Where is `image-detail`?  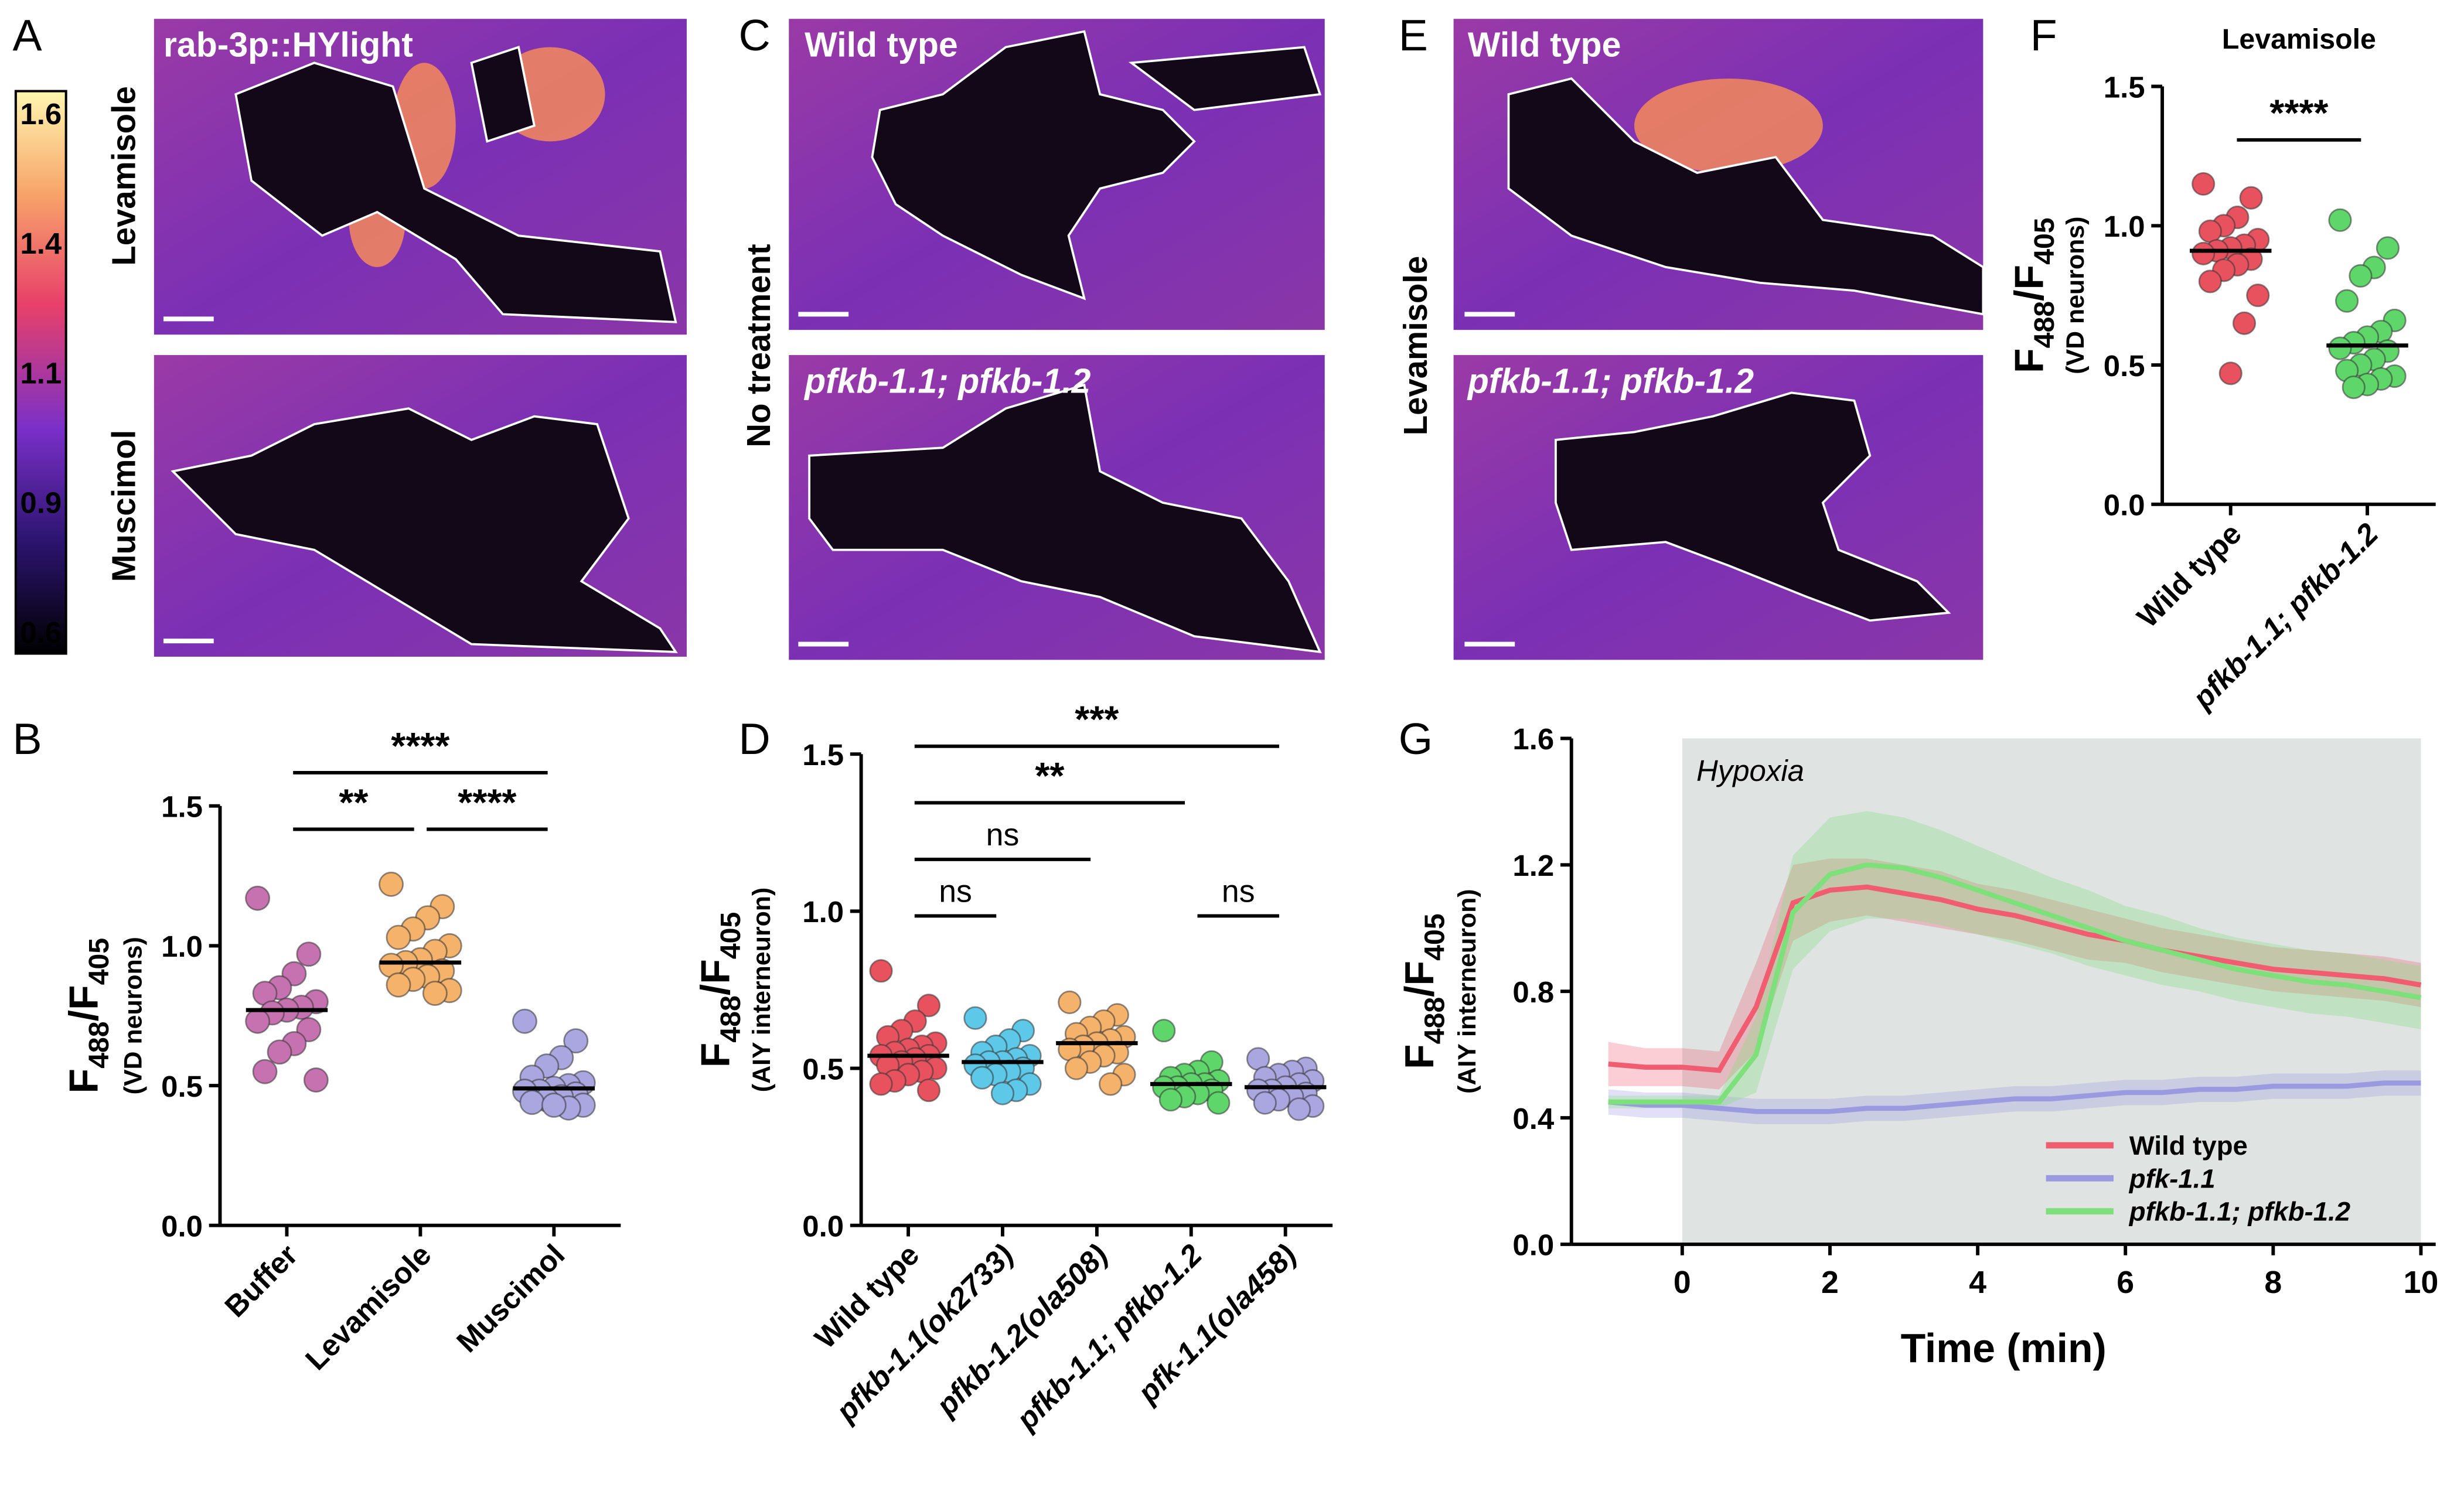
image-detail is located at coordinates (1729, 126).